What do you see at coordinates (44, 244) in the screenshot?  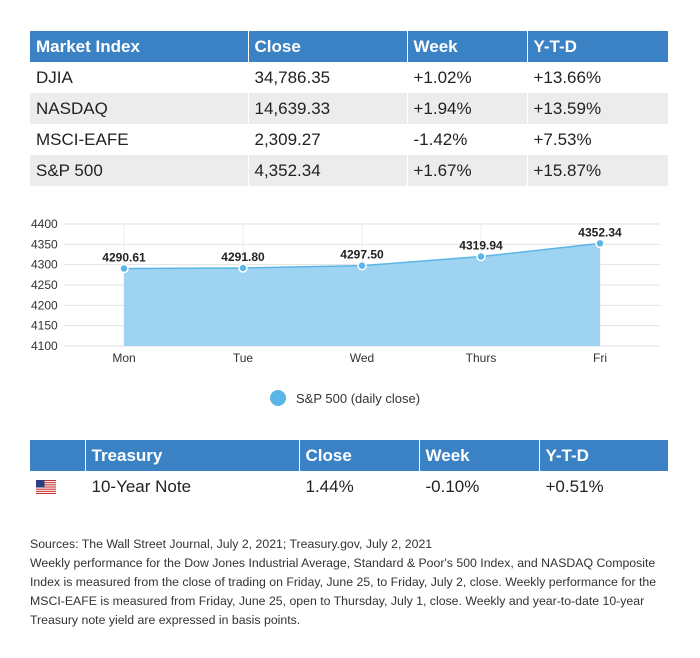 I see `y-tick-label: 4350` at bounding box center [44, 244].